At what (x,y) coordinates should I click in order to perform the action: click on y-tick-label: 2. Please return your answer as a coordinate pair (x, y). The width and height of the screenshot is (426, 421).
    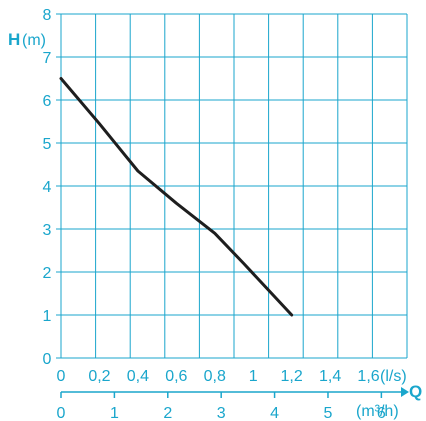
    Looking at the image, I should click on (47, 273).